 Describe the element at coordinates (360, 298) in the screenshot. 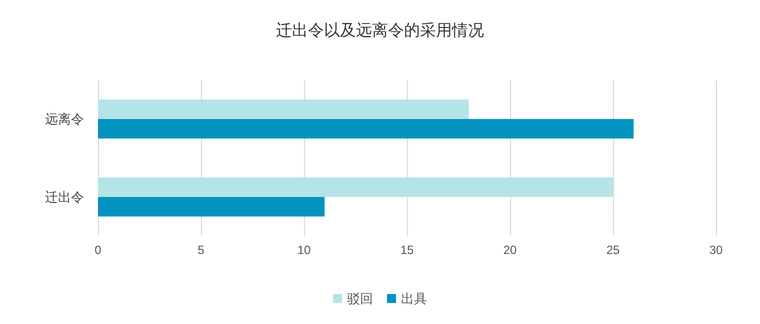

I see `legend-label: 驳回` at that location.